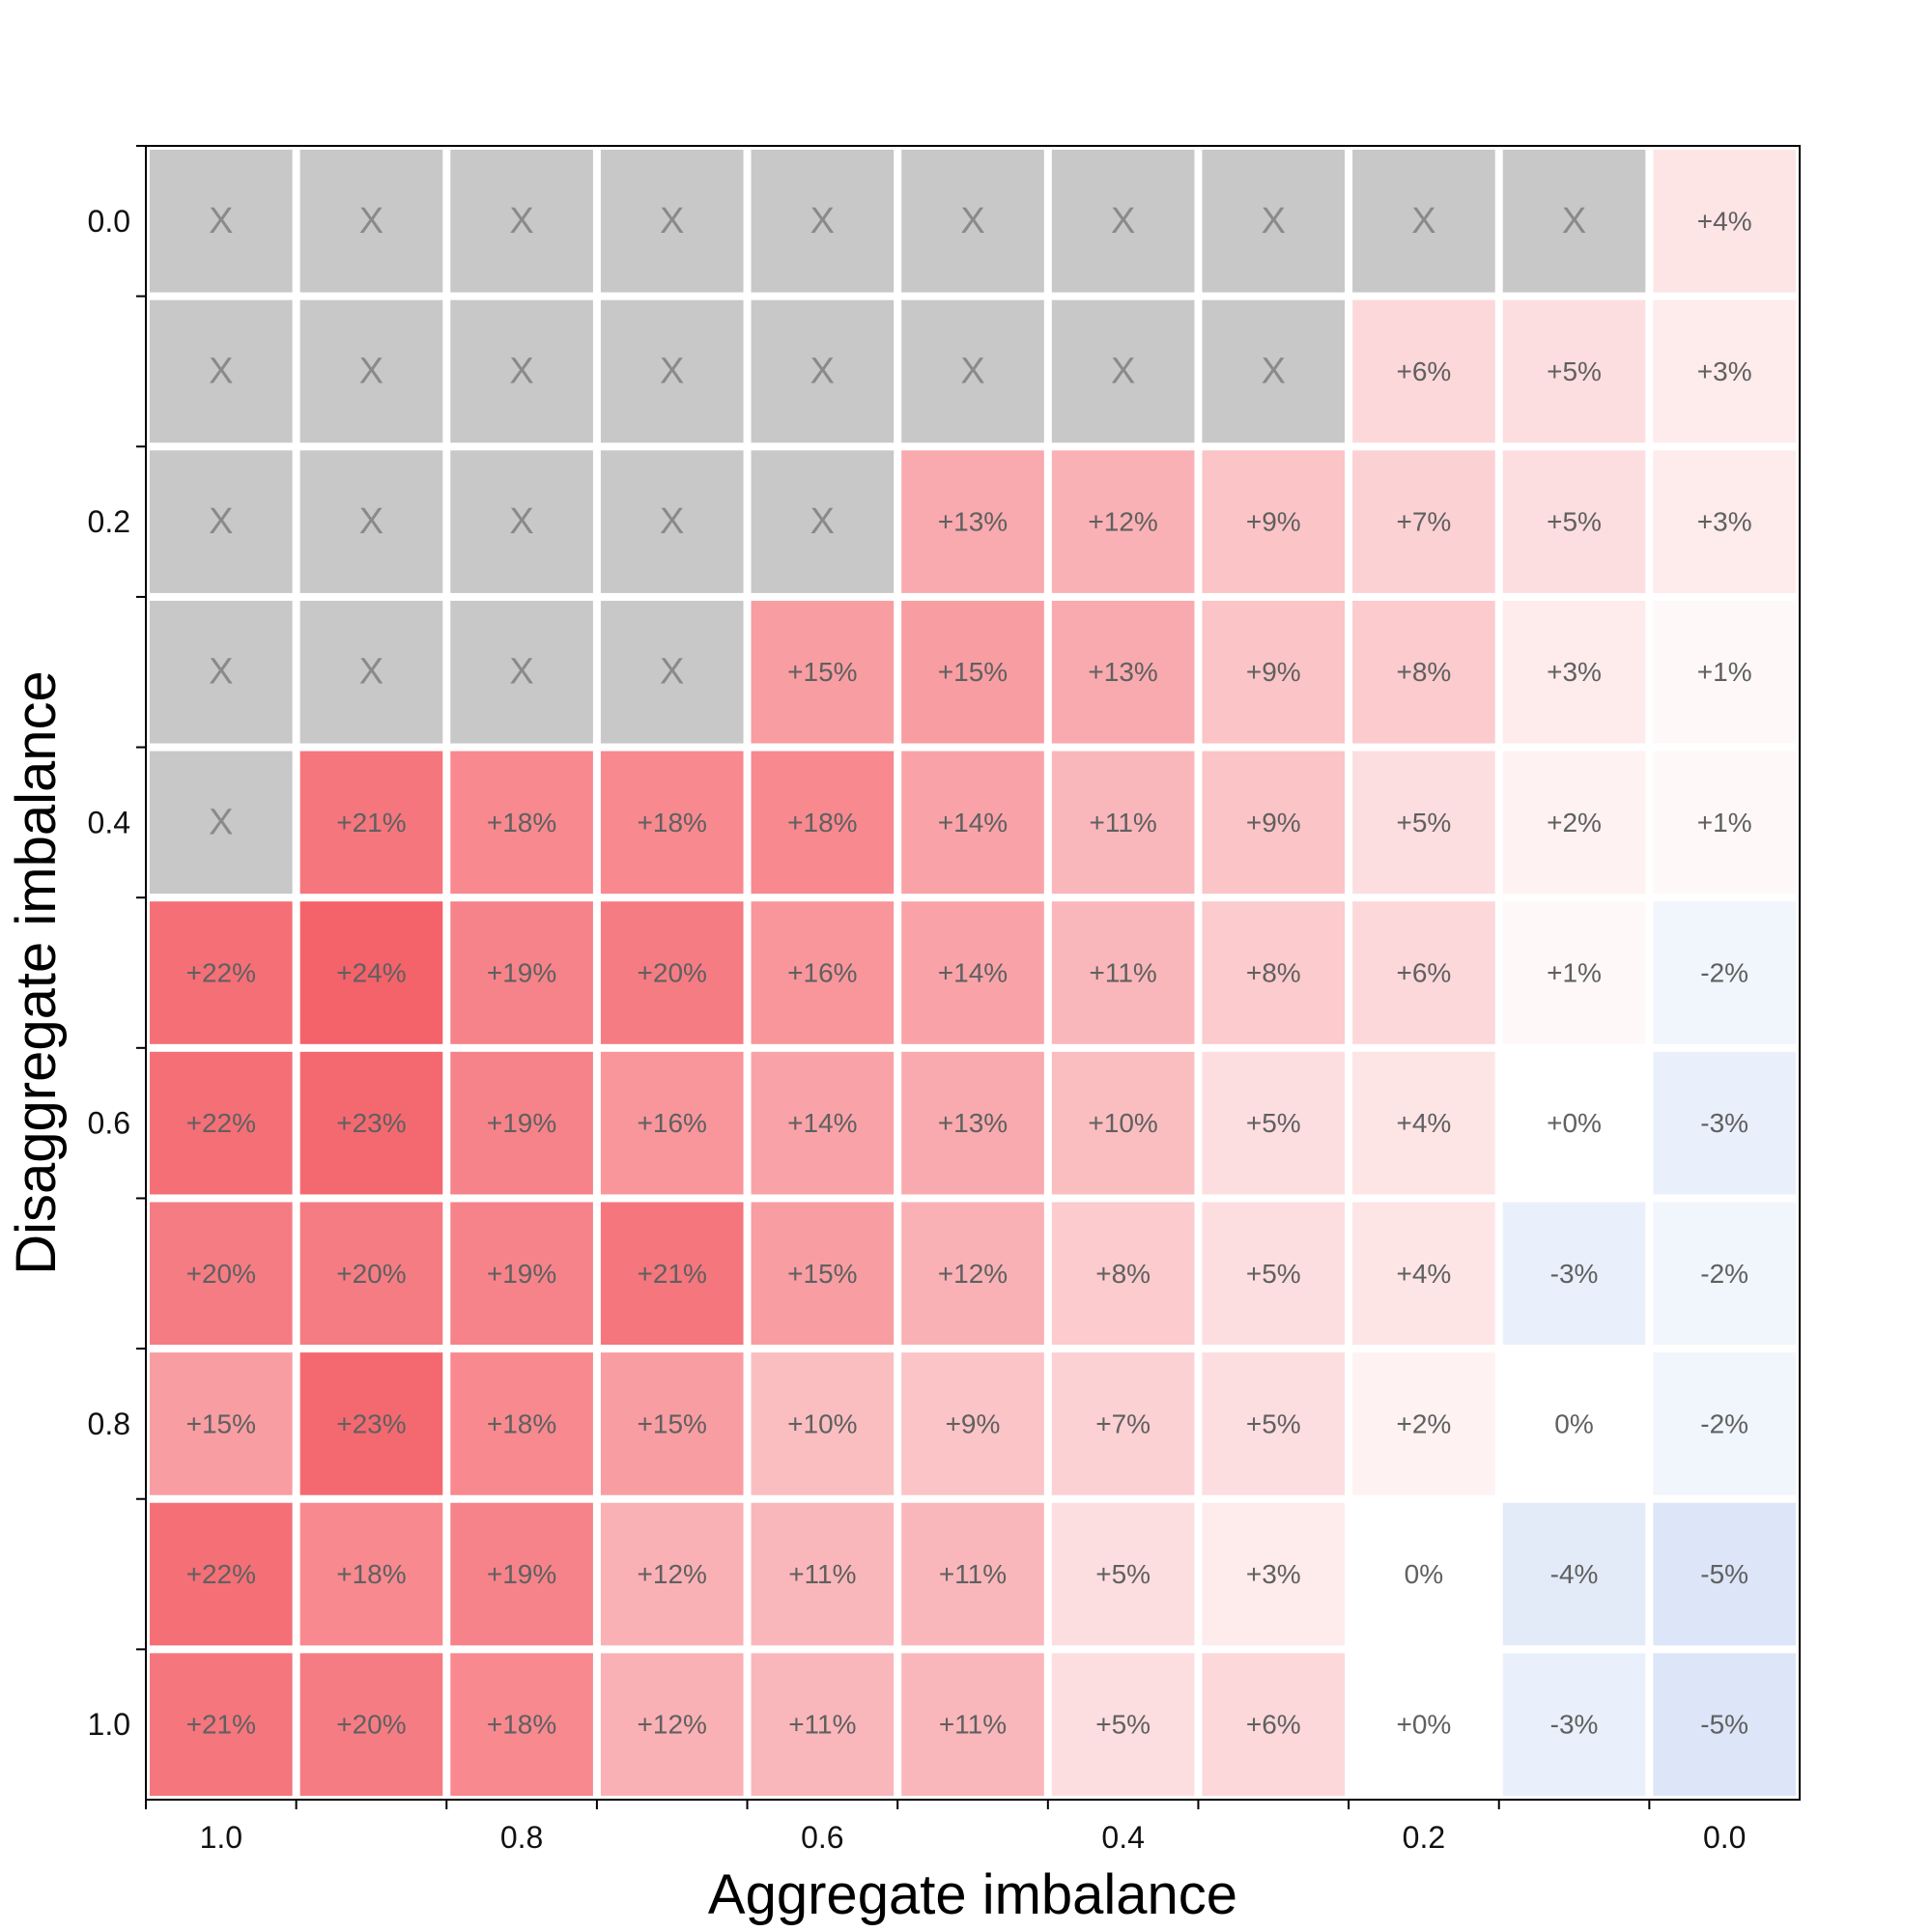 This screenshot has width=1932, height=1932. What do you see at coordinates (973, 1123) in the screenshot?
I see `cell-value-label: +13%` at bounding box center [973, 1123].